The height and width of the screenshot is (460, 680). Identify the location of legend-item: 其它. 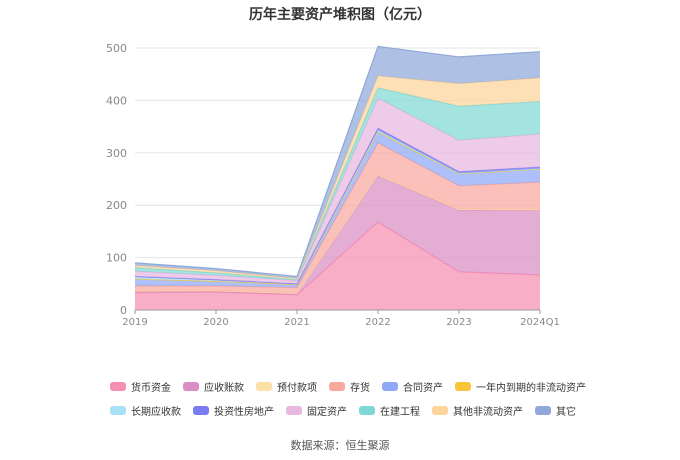
(555, 410).